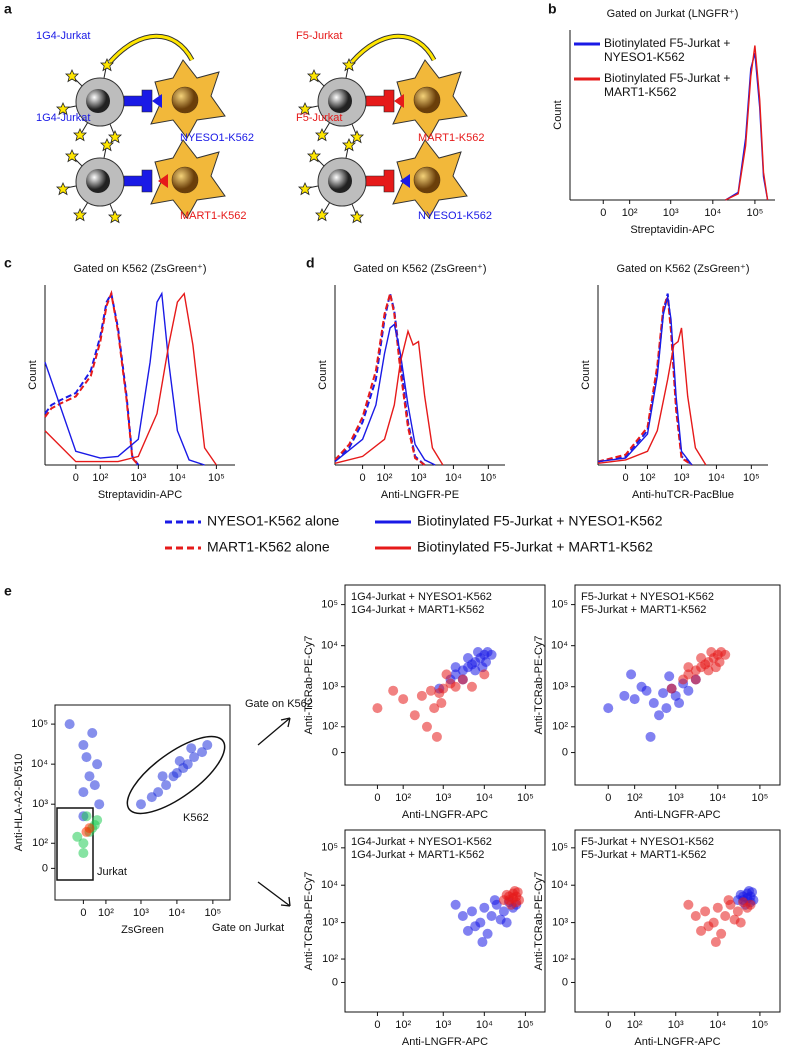  What do you see at coordinates (643, 610) in the screenshot?
I see `legend-entry: F5-Jurkat + MART1-K562` at bounding box center [643, 610].